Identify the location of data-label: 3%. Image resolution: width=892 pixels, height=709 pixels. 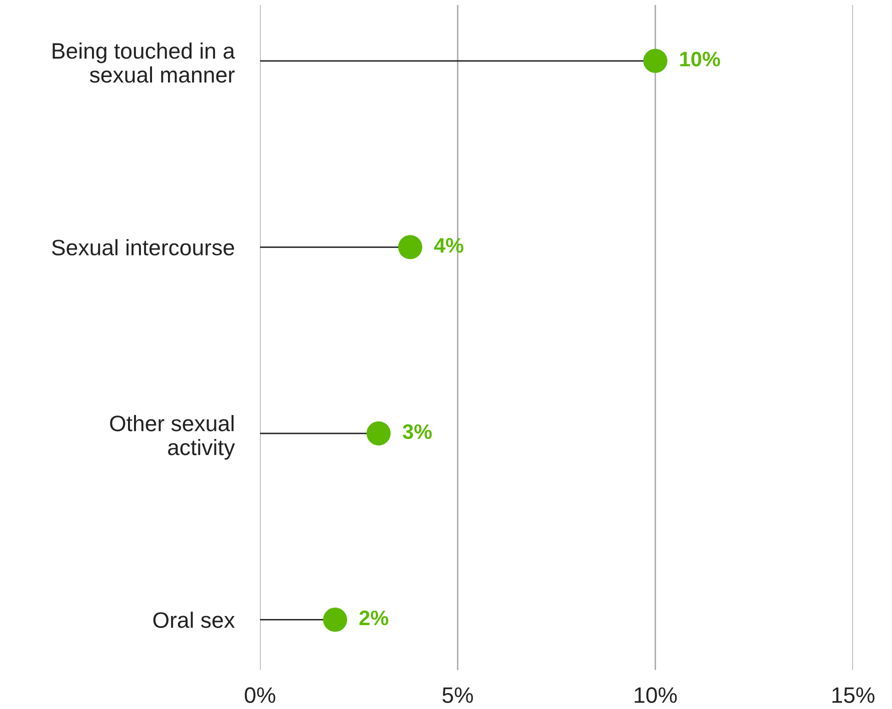
(417, 432).